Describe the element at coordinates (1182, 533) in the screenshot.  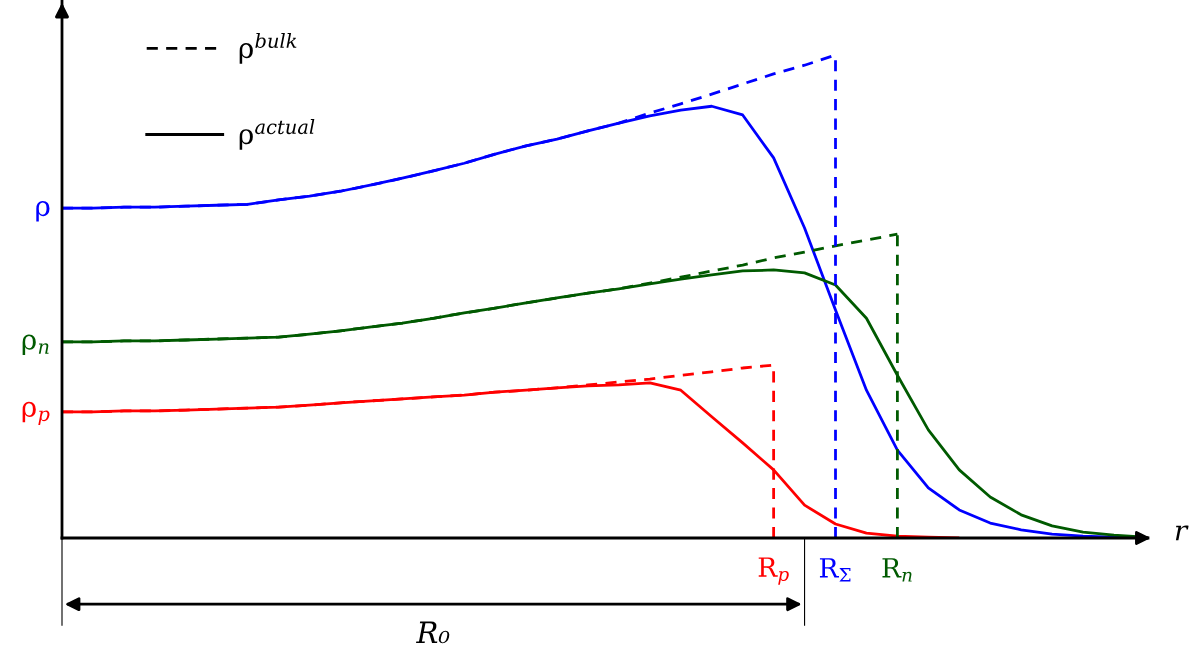
I see `x-axis-title: r` at that location.